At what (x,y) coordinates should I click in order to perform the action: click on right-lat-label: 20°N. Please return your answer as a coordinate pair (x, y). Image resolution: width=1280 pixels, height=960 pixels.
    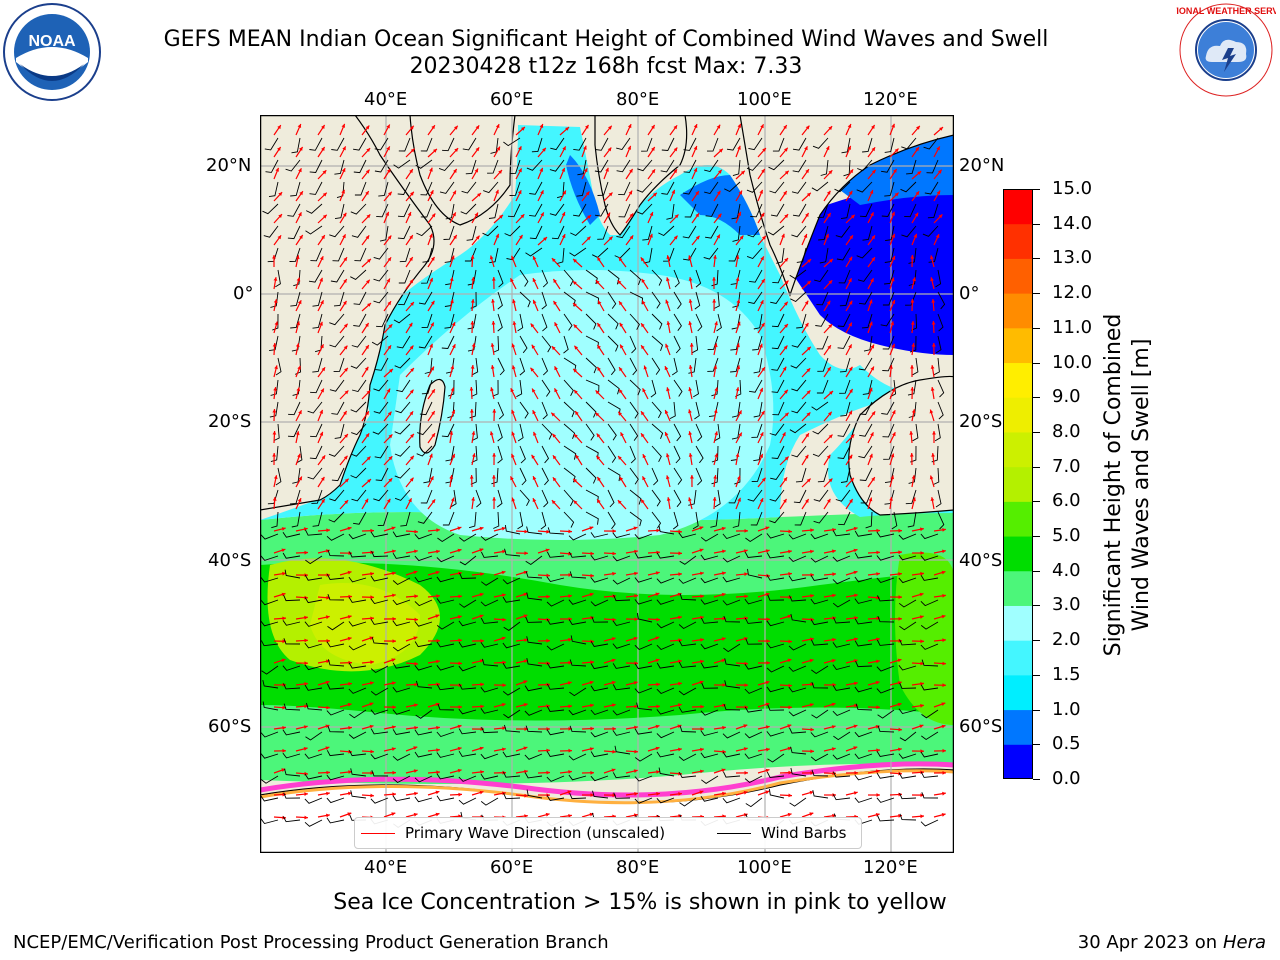
    Looking at the image, I should click on (982, 165).